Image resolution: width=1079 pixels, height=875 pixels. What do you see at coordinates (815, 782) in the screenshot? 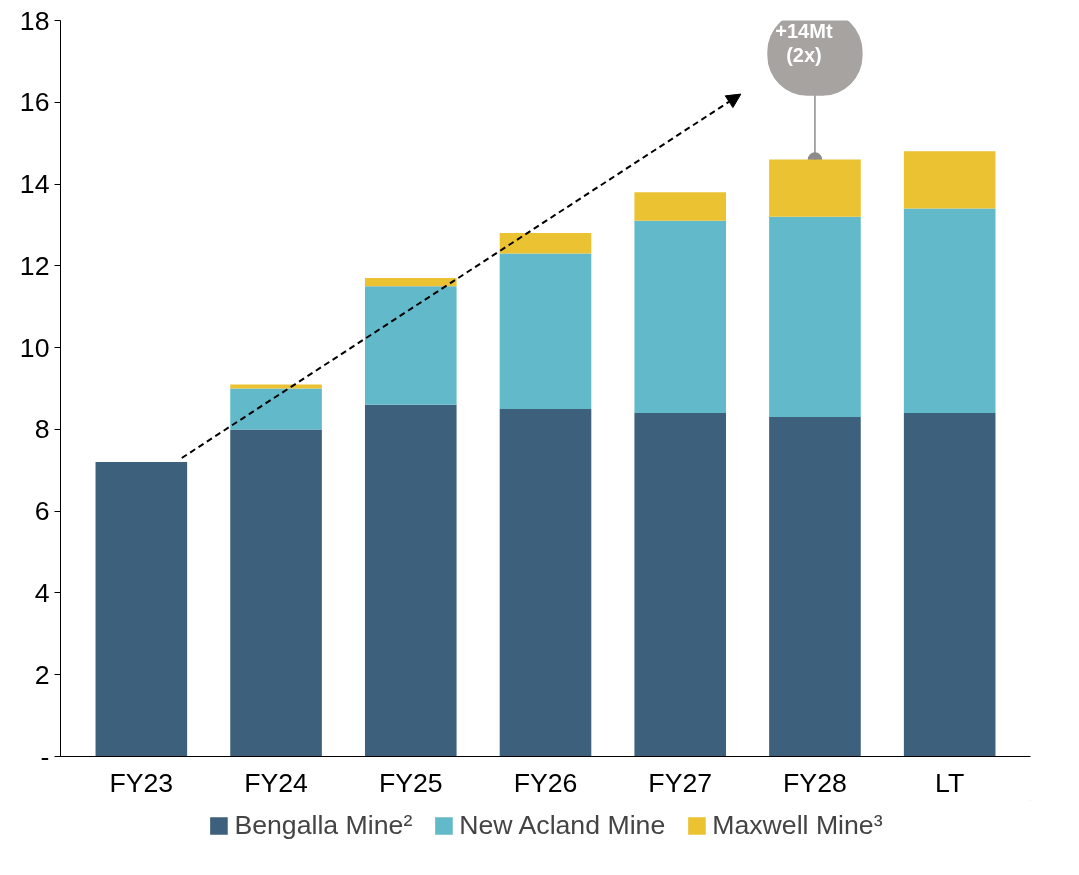
I see `x-tick-label: FY28` at bounding box center [815, 782].